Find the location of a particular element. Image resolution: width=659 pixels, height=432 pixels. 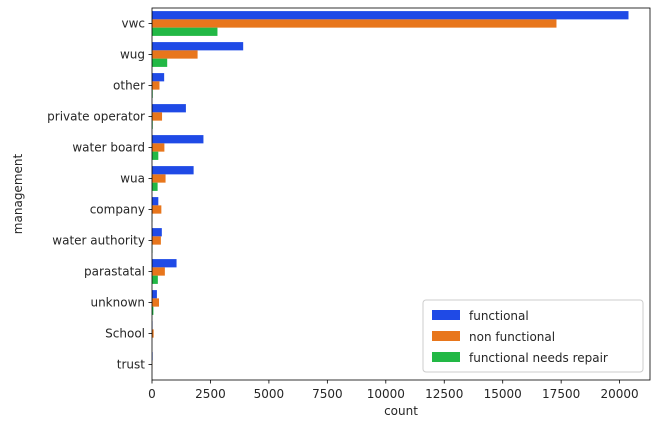

bar-other-non-functional is located at coordinates (156, 85).